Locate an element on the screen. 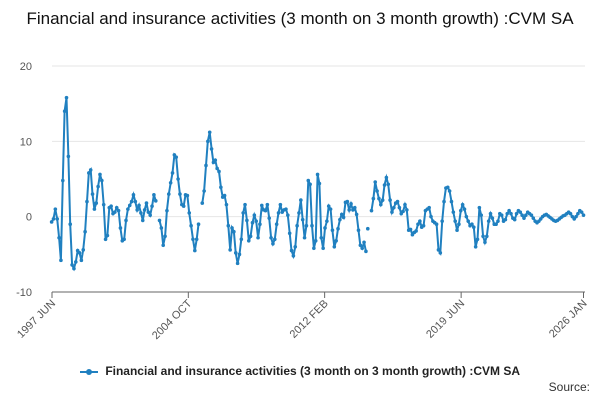 This screenshot has width=600, height=400. x-tick-label: 2004 OCT is located at coordinates (172, 319).